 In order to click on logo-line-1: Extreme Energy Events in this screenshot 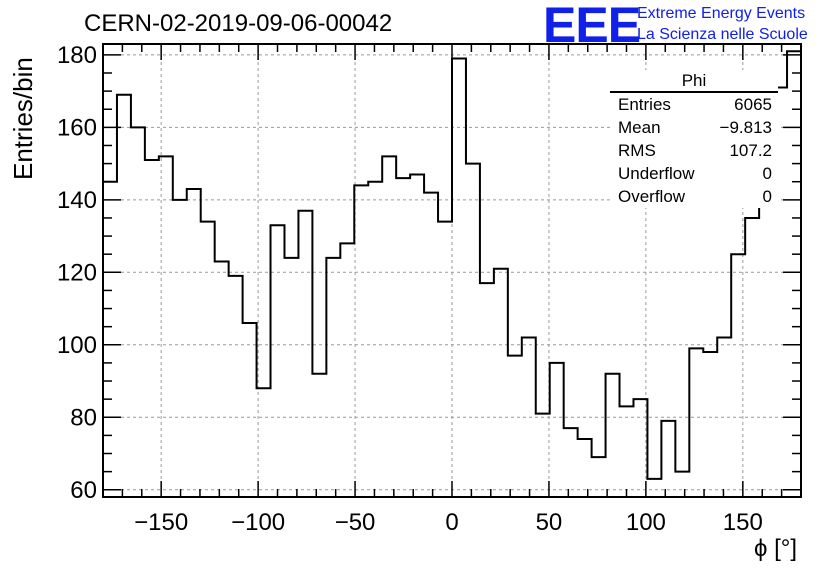, I will do `click(721, 13)`.